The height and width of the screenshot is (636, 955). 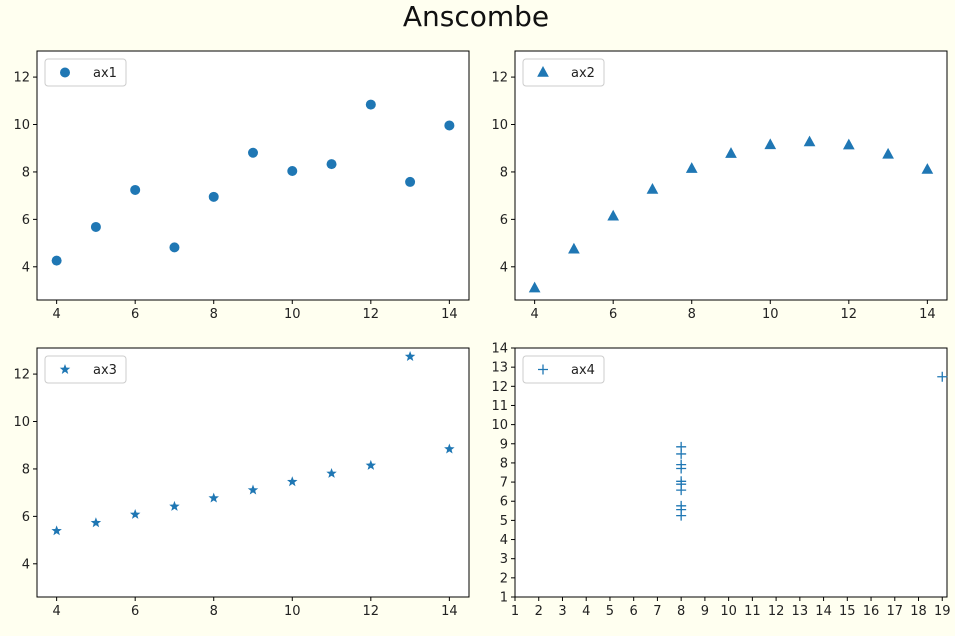 What do you see at coordinates (504, 598) in the screenshot?
I see `y-tick-label: 1` at bounding box center [504, 598].